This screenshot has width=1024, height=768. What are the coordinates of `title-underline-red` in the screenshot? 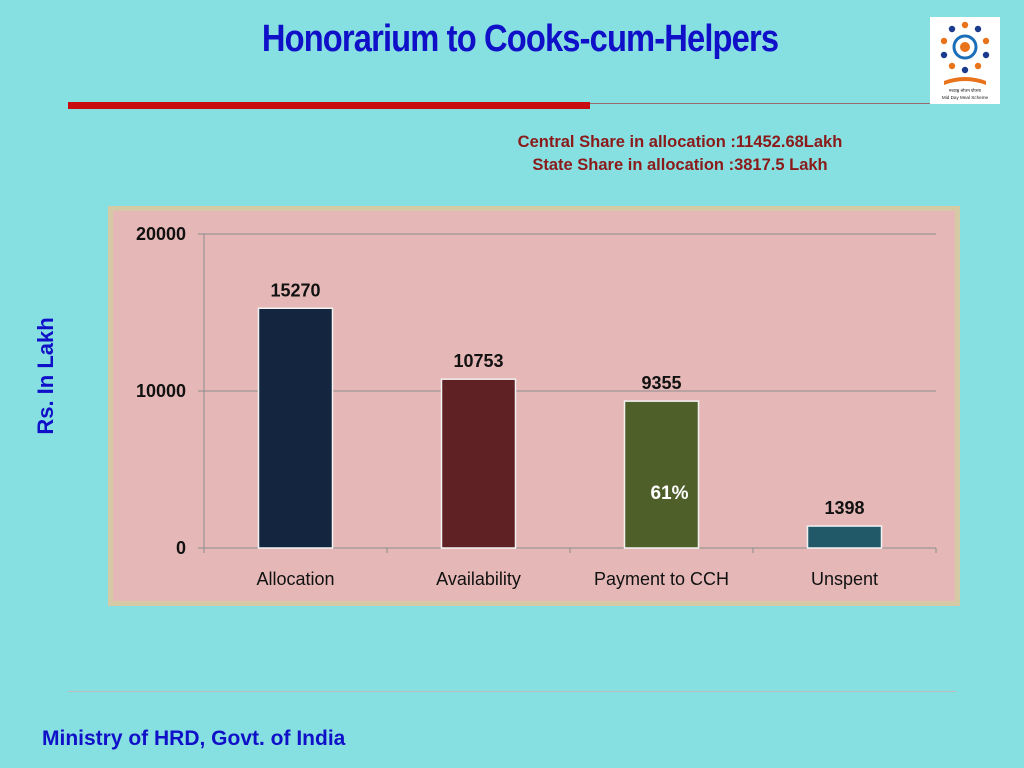 It's located at (329, 105).